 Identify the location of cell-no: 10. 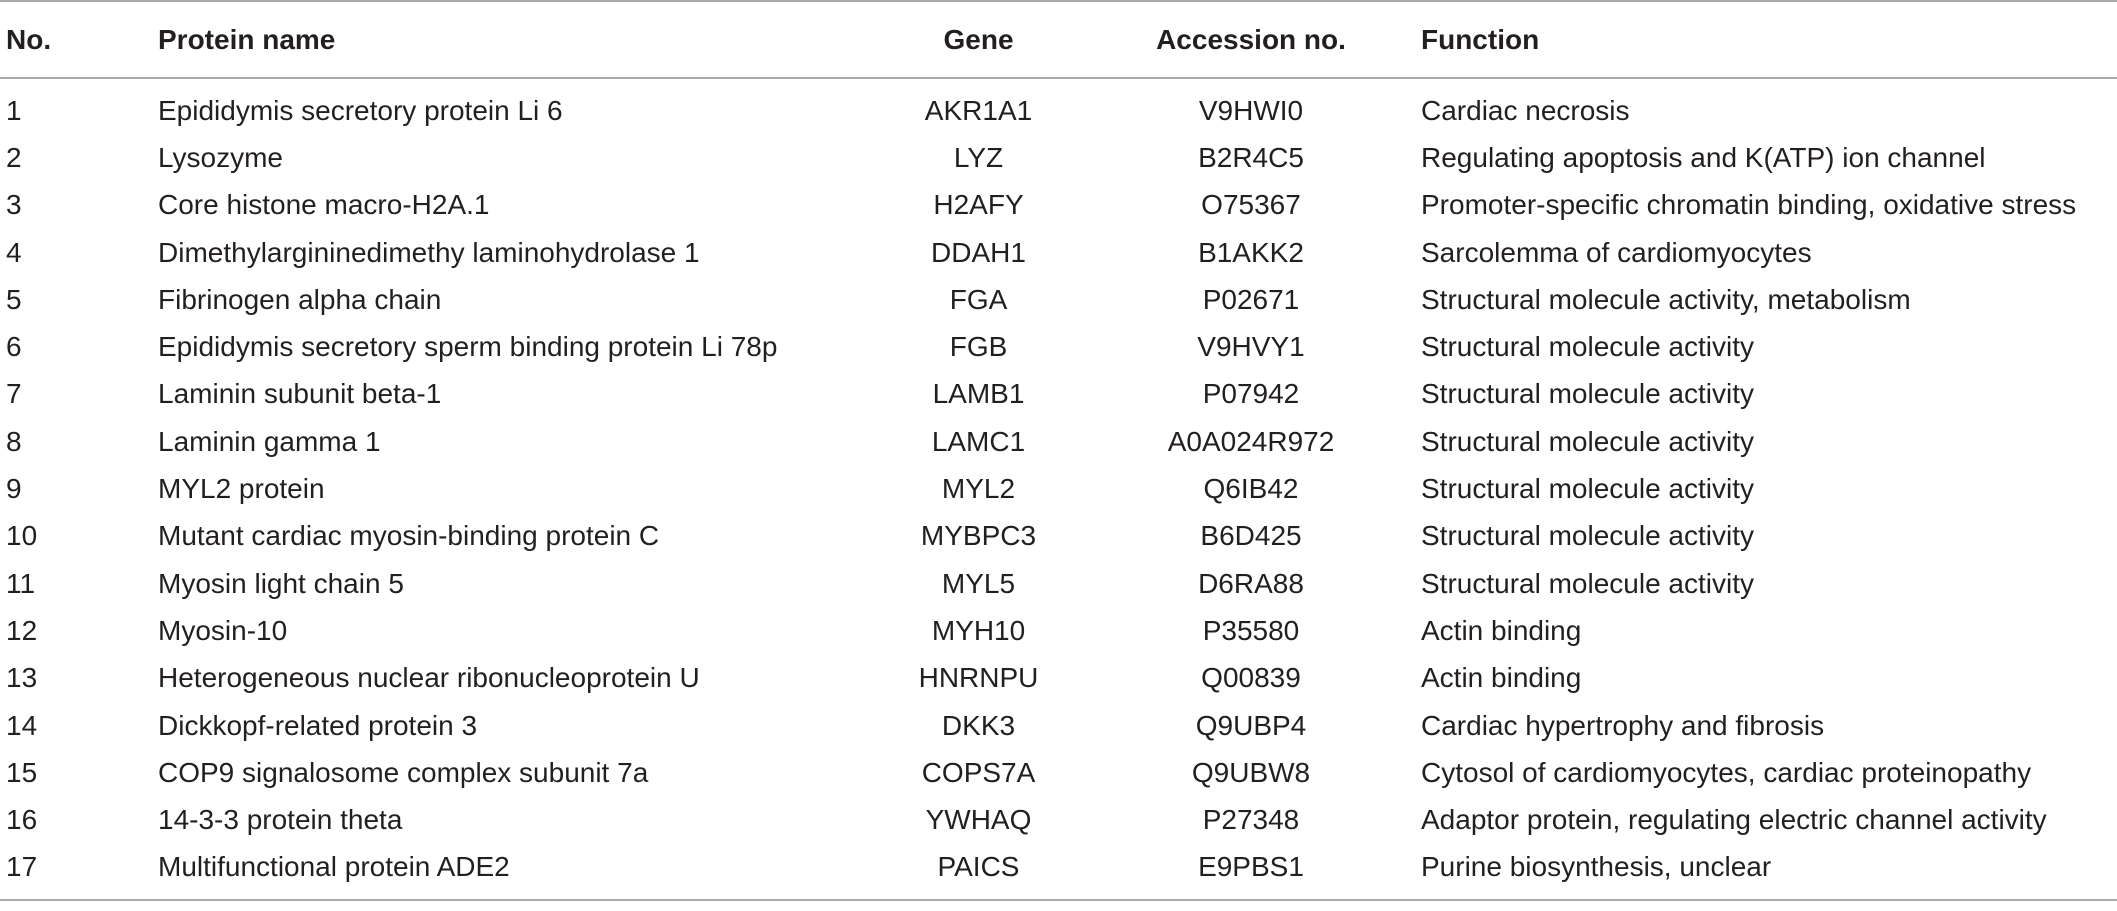
(22, 536).